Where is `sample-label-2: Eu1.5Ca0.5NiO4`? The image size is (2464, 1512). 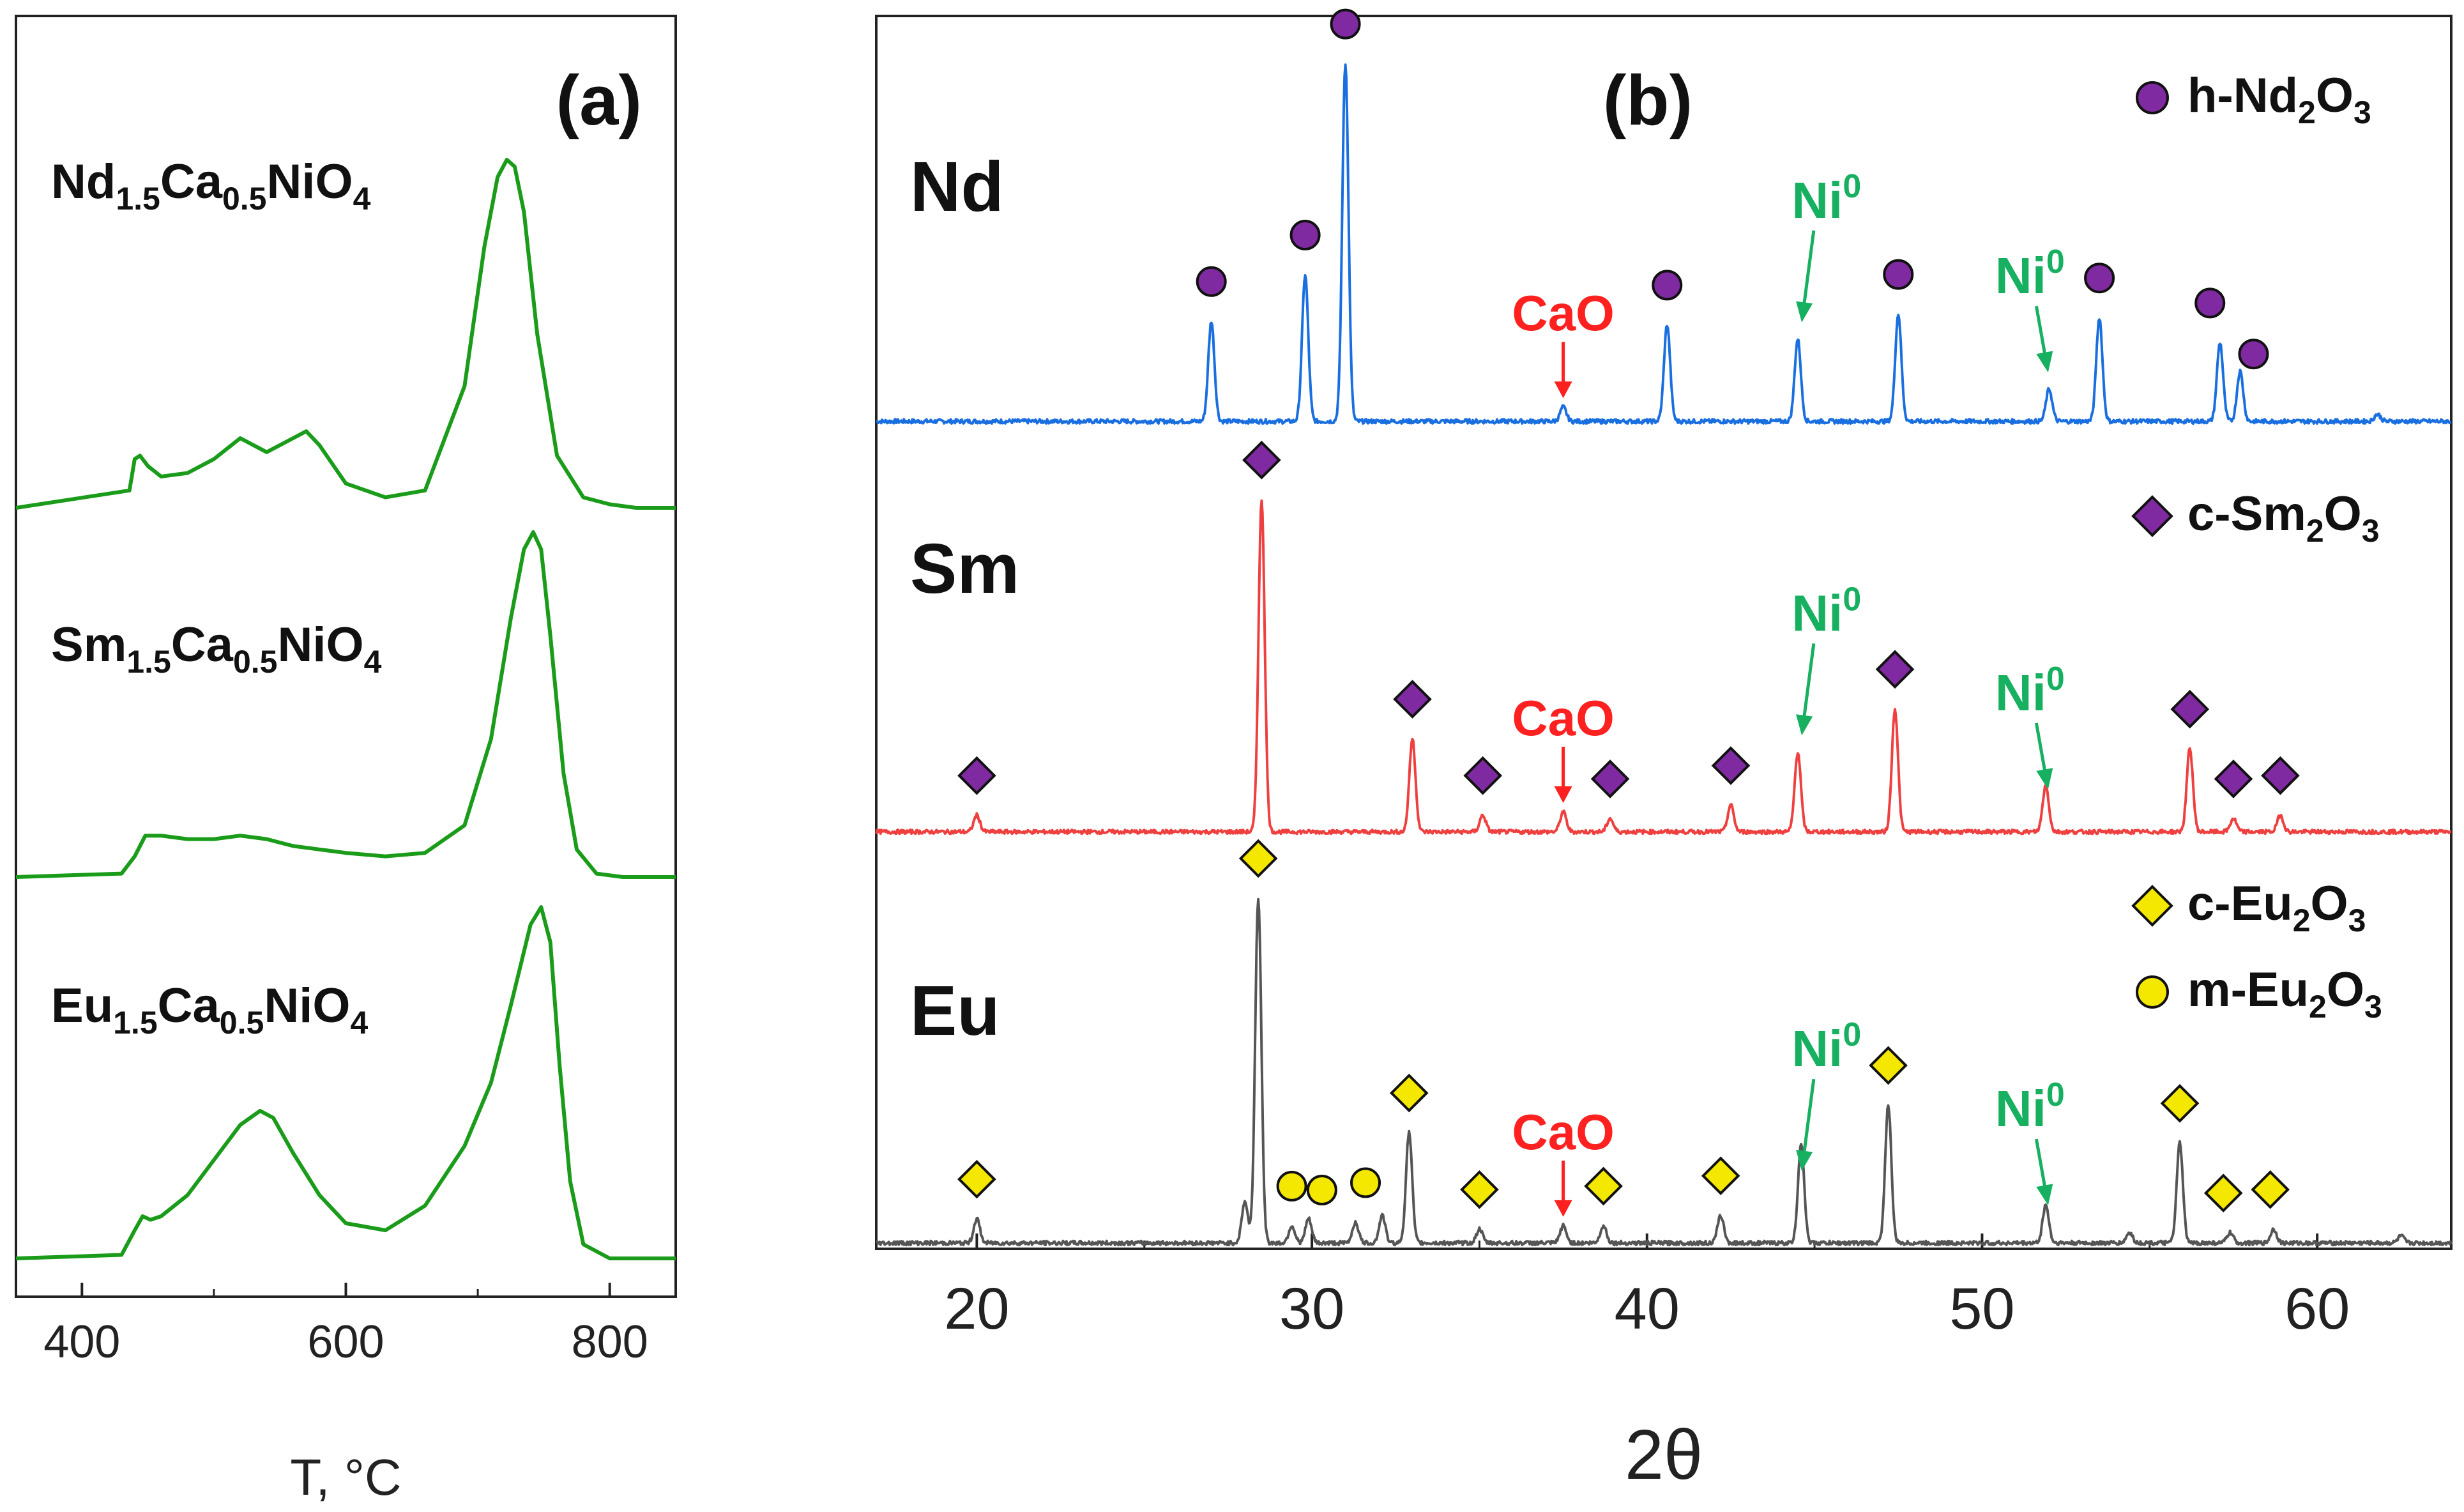 sample-label-2: Eu1.5Ca0.5NiO4 is located at coordinates (209, 1010).